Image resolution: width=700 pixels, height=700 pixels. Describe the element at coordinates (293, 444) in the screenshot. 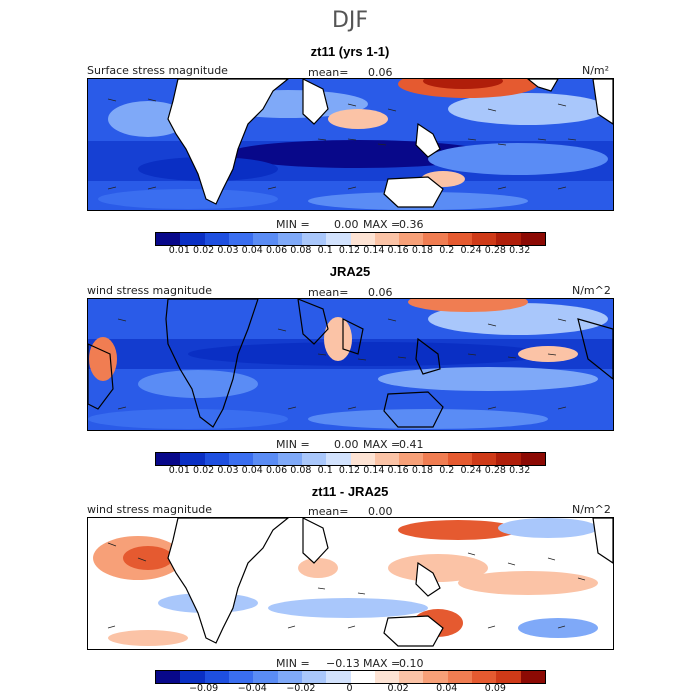

I see `panel-2-min-label: MIN =` at that location.